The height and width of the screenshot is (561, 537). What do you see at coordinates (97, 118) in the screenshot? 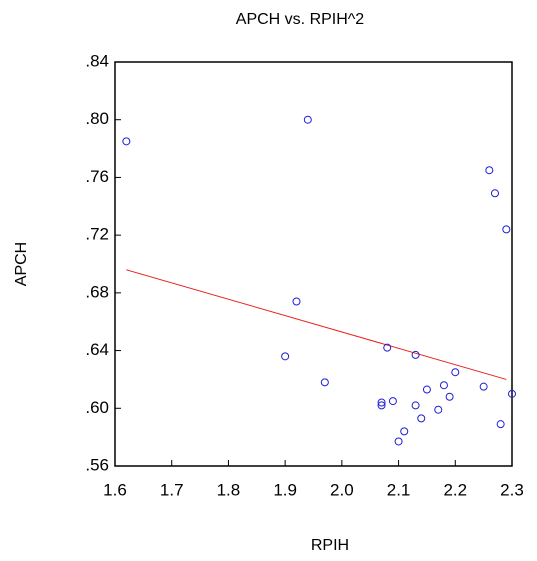
I see `y-tick-label: .80` at bounding box center [97, 118].